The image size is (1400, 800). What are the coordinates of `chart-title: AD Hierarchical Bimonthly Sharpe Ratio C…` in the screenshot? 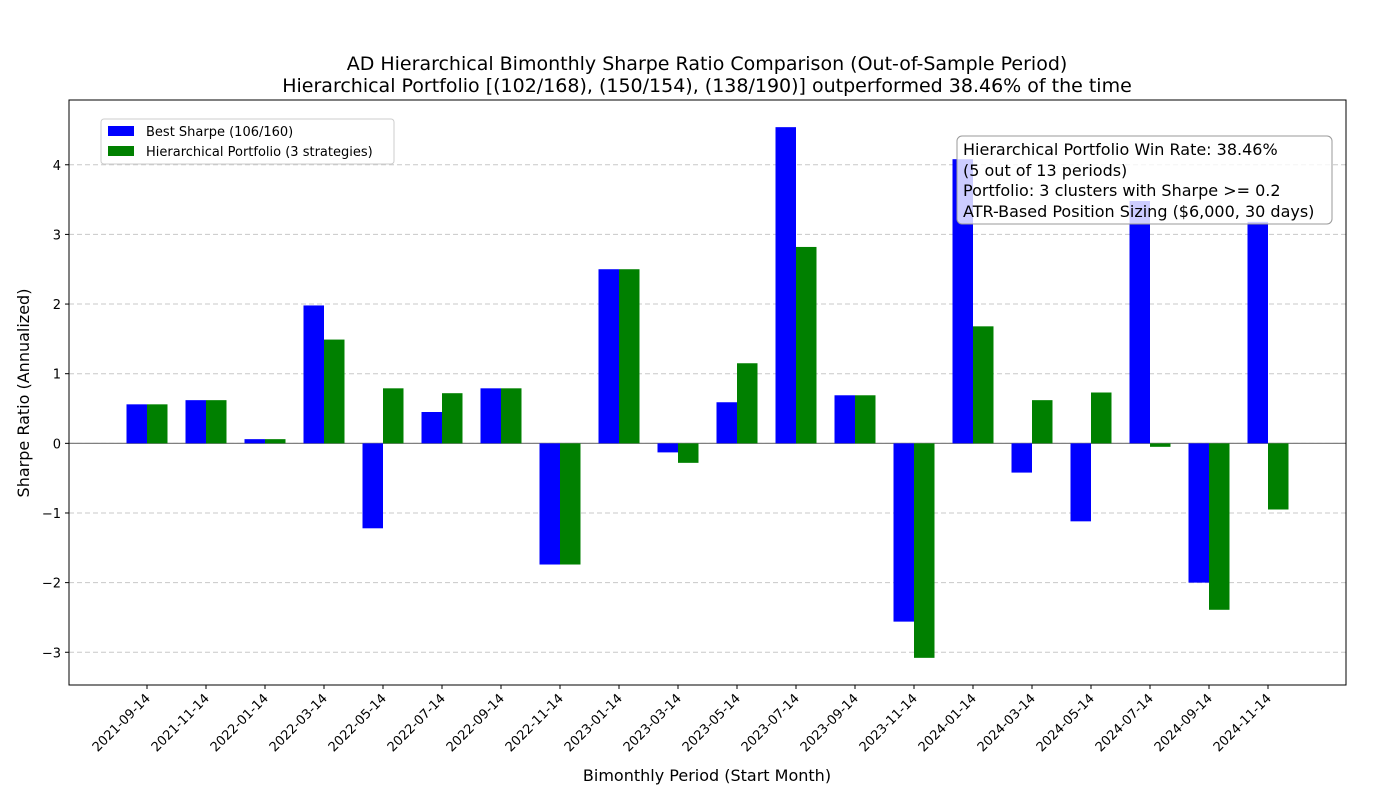 It's located at (707, 64).